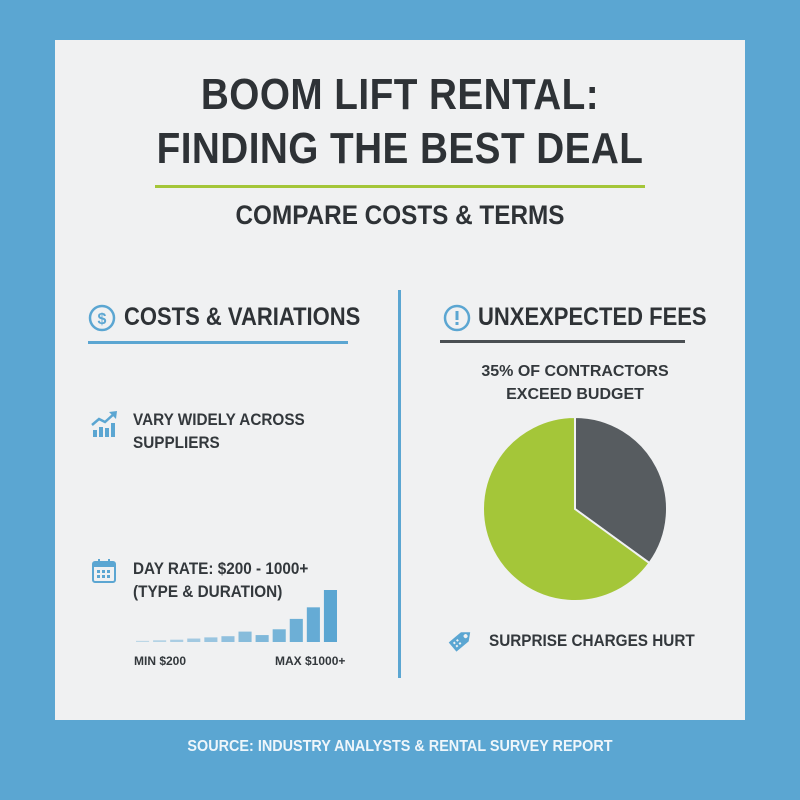  I want to click on max-label: MAX $1000+, so click(310, 661).